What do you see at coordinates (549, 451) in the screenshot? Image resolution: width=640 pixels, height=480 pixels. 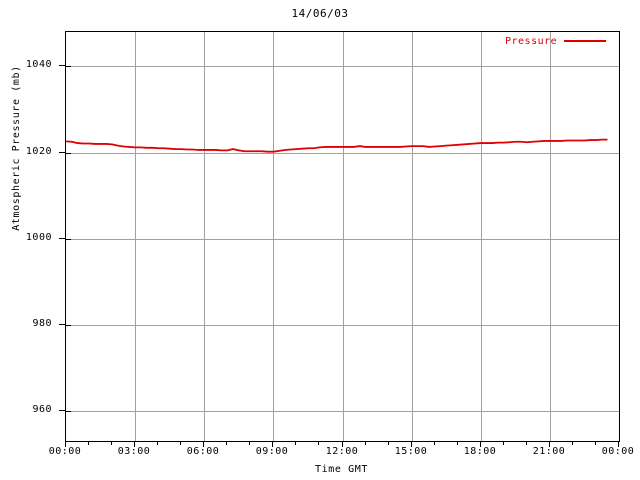 I see `x-tick-label: 21:00` at bounding box center [549, 451].